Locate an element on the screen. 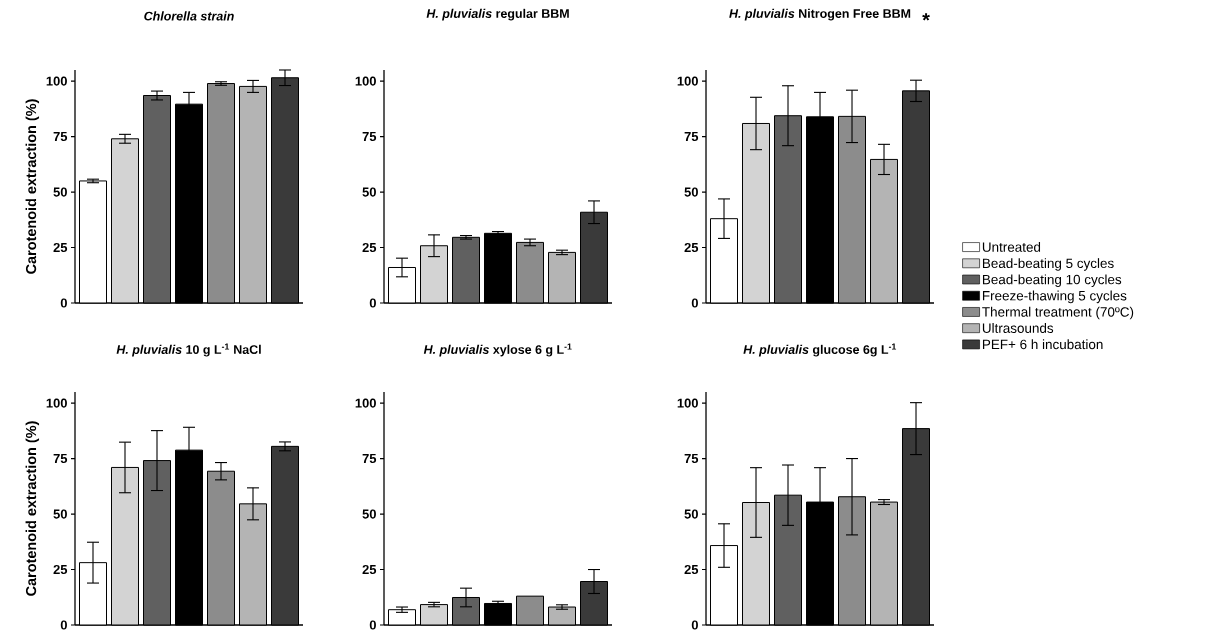  legend-label: Ultrasounds is located at coordinates (1018, 328).